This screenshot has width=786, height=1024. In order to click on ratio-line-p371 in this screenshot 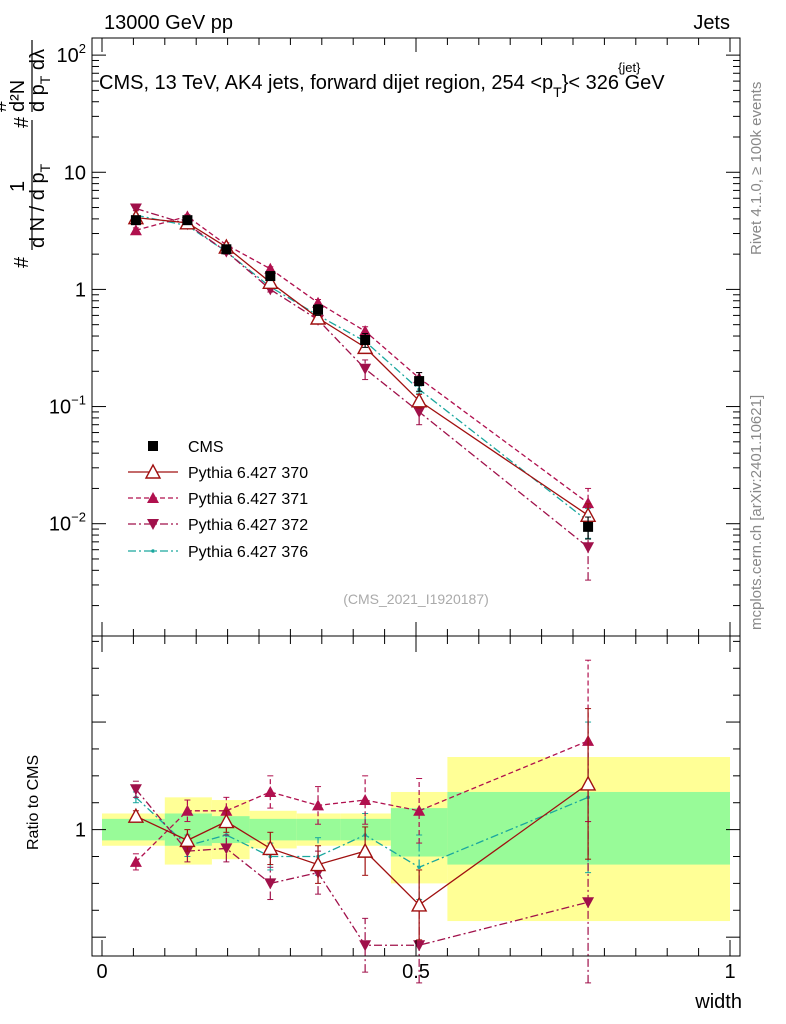, I will do `click(362, 801)`.